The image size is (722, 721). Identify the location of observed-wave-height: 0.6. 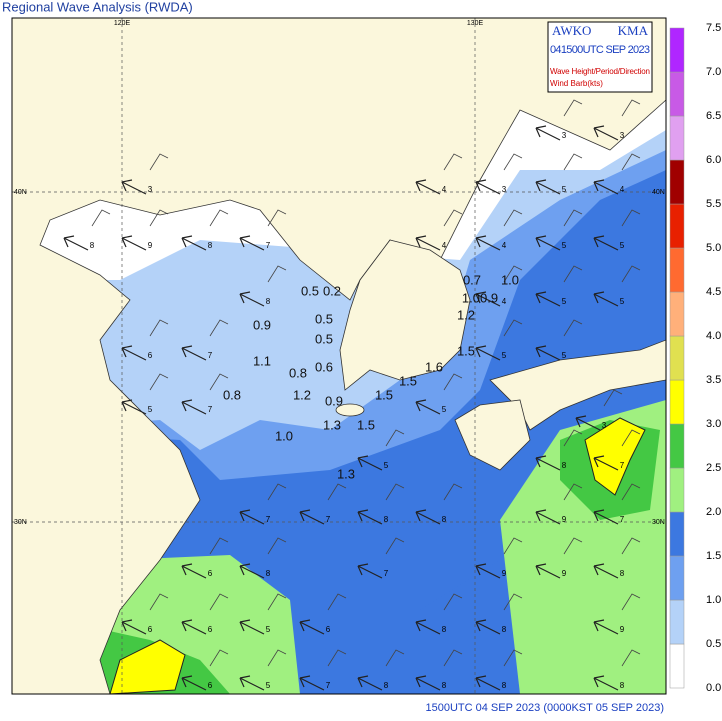
(324, 366).